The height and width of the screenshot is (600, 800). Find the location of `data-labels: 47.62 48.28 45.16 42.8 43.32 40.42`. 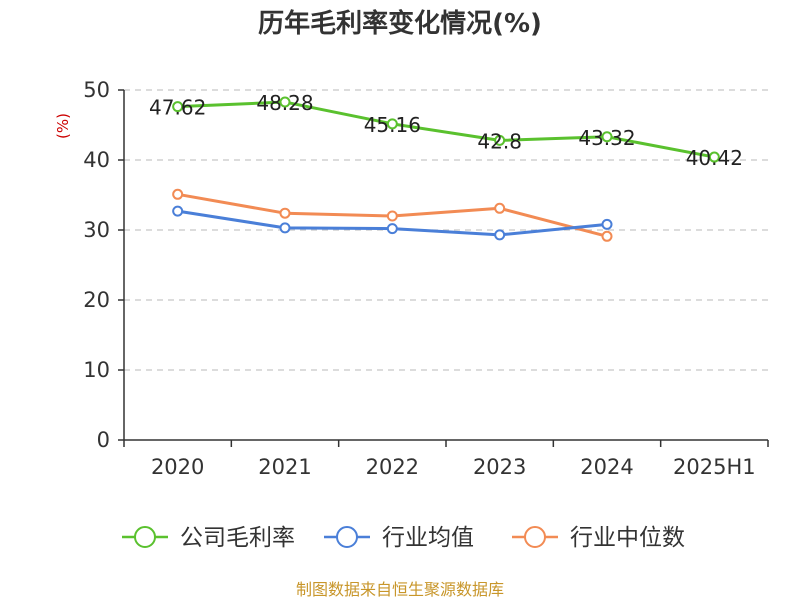

data-labels: 47.62 48.28 45.16 42.8 43.32 40.42 is located at coordinates (446, 130).